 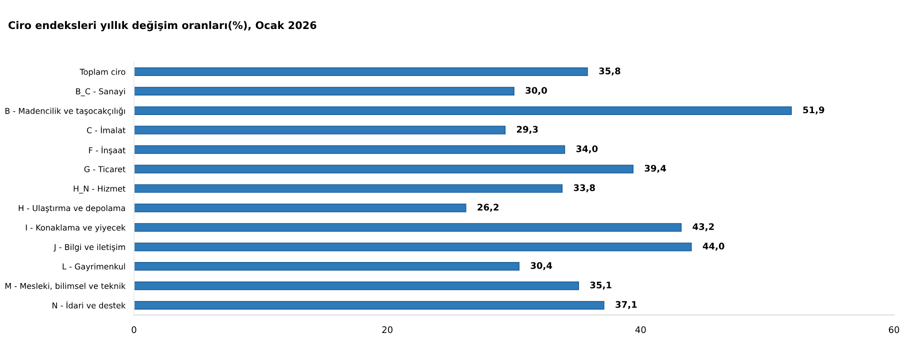 What do you see at coordinates (587, 149) in the screenshot?
I see `data-label: 34,0` at bounding box center [587, 149].